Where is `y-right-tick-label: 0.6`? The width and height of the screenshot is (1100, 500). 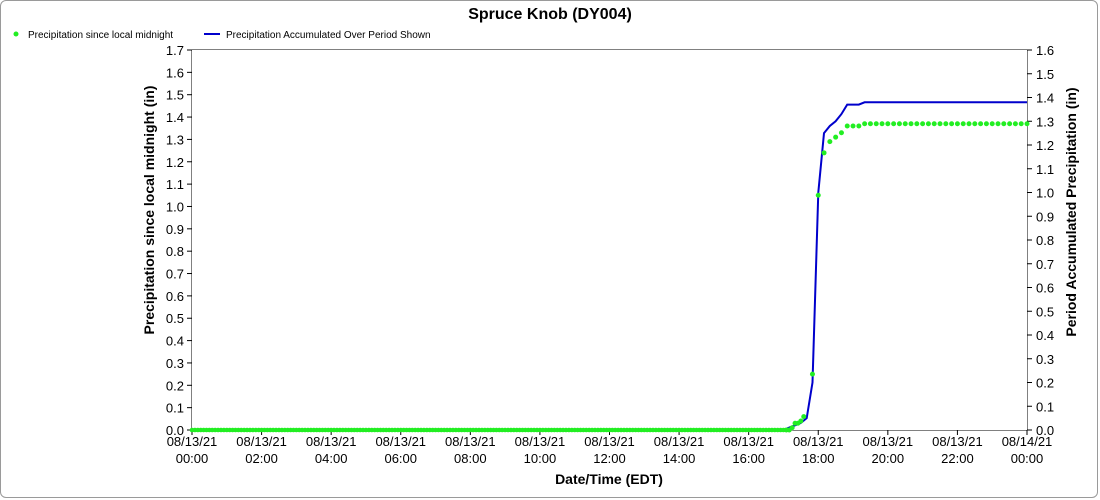
y-right-tick-label: 0.6 is located at coordinates (1045, 288).